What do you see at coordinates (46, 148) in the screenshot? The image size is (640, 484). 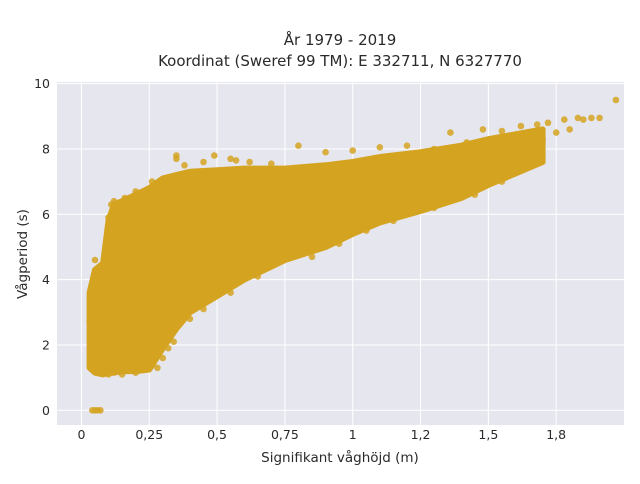 I see `y-tick-label: 8` at bounding box center [46, 148].